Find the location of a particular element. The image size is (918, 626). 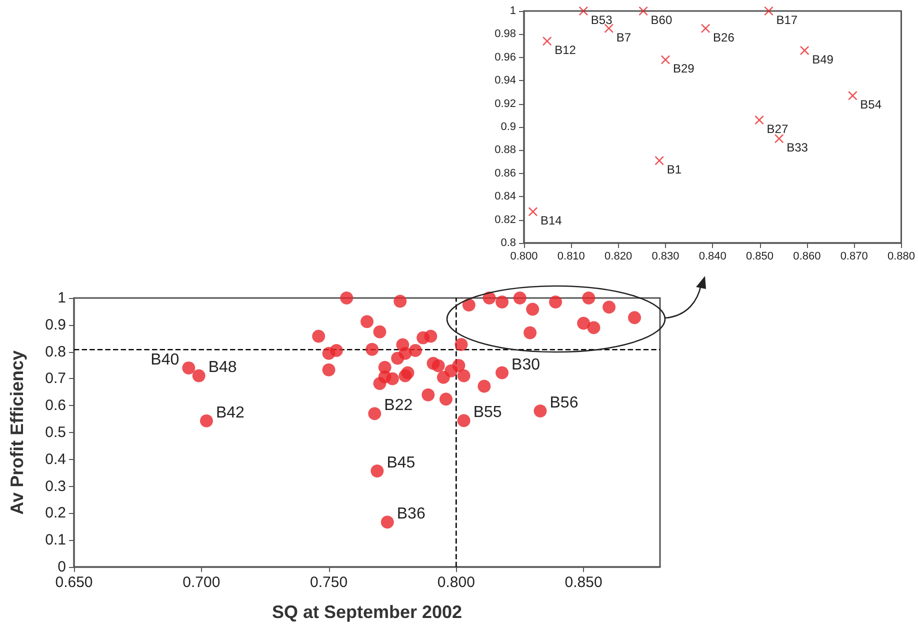

annotation: B45 is located at coordinates (401, 463).